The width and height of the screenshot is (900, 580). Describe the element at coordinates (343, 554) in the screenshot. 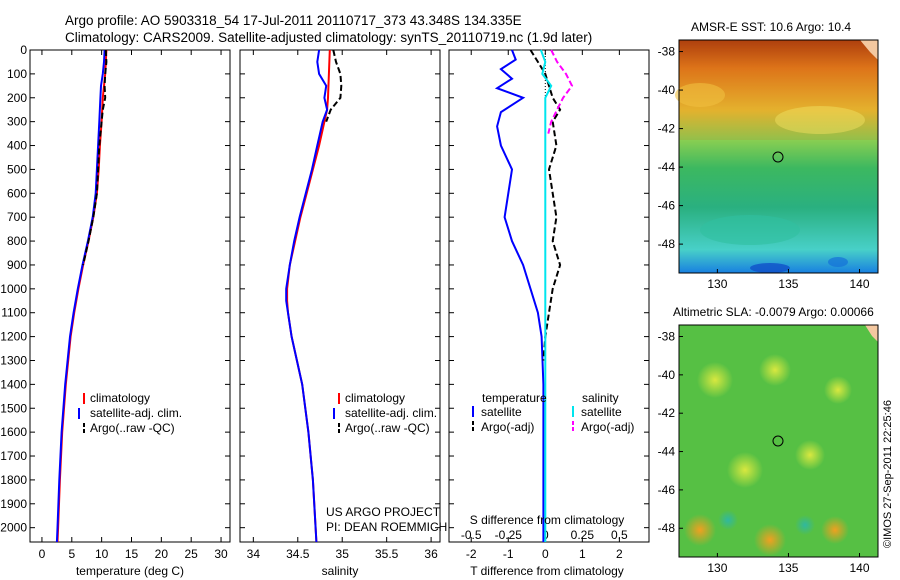

I see `x-tick-label: 35` at that location.